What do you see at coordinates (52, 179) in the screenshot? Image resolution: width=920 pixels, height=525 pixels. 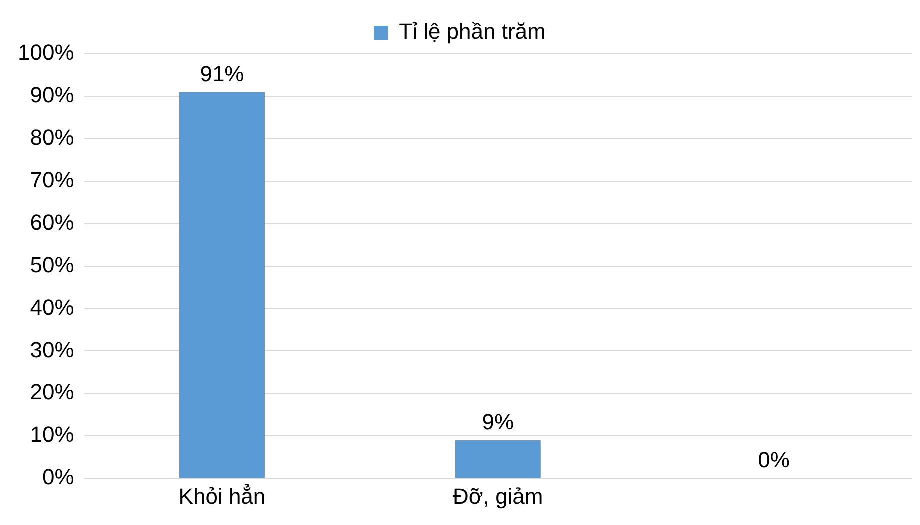 I see `y-tick-label: 70%` at bounding box center [52, 179].